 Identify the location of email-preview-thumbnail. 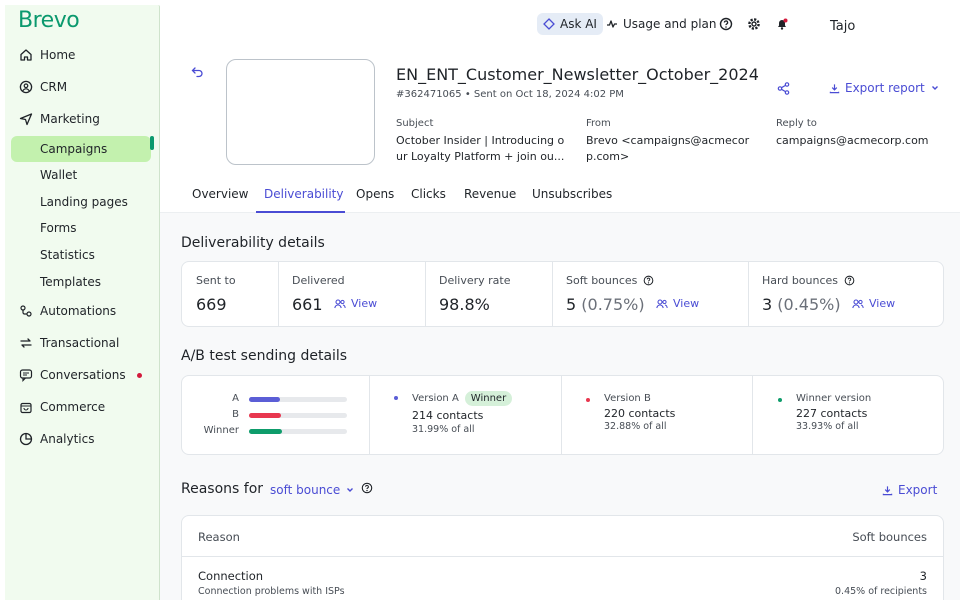
(300, 112).